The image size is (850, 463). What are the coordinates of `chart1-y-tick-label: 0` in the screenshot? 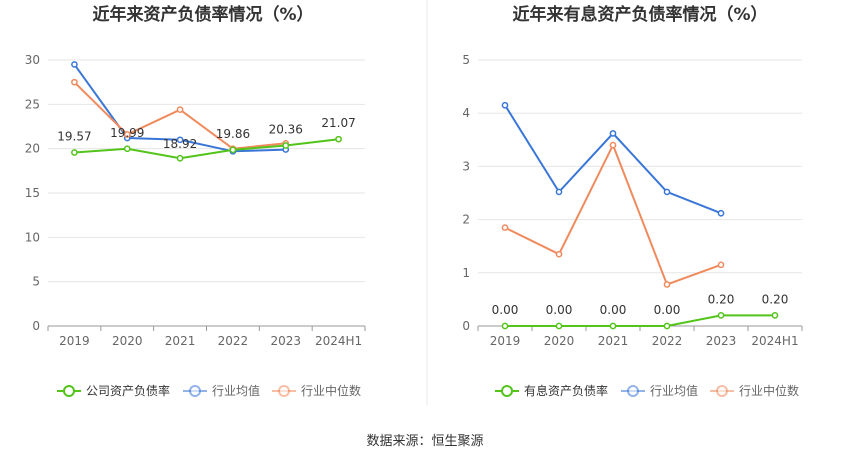 It's located at (36, 326).